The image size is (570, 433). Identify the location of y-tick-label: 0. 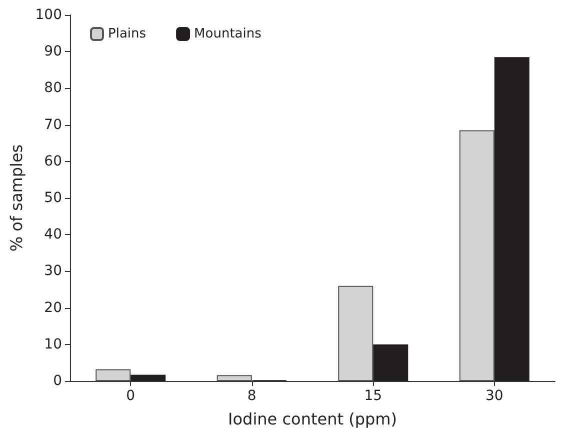
(57, 381).